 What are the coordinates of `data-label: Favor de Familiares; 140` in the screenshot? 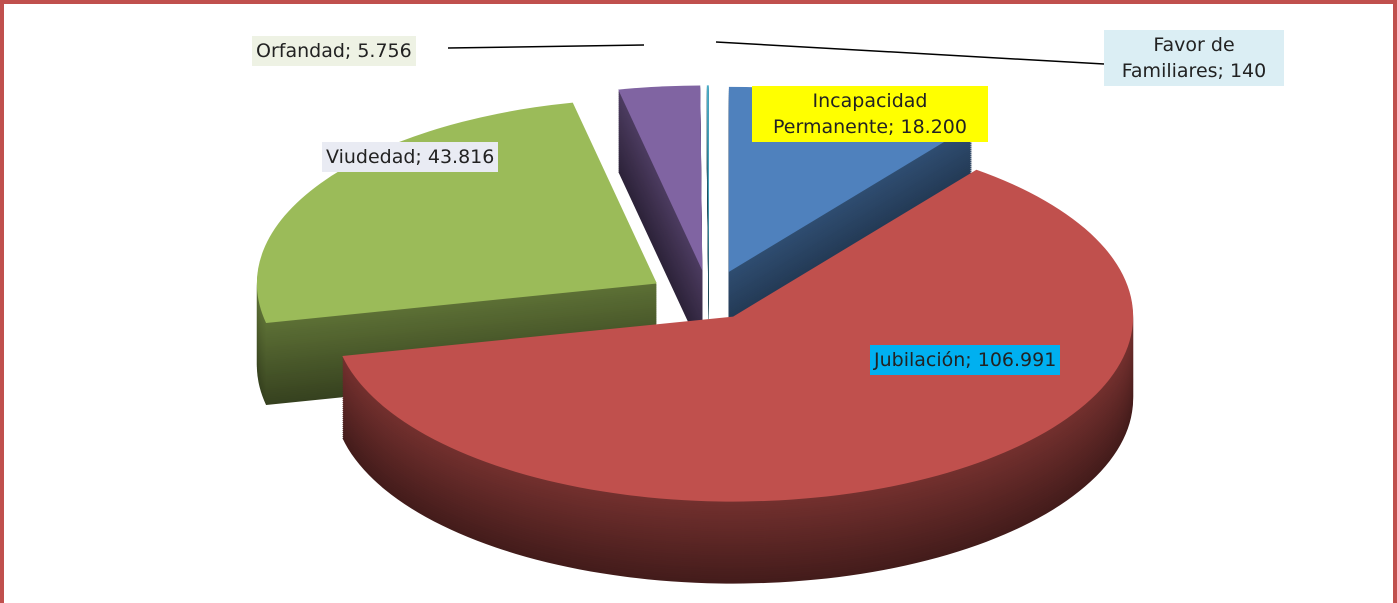 It's located at (1194, 58).